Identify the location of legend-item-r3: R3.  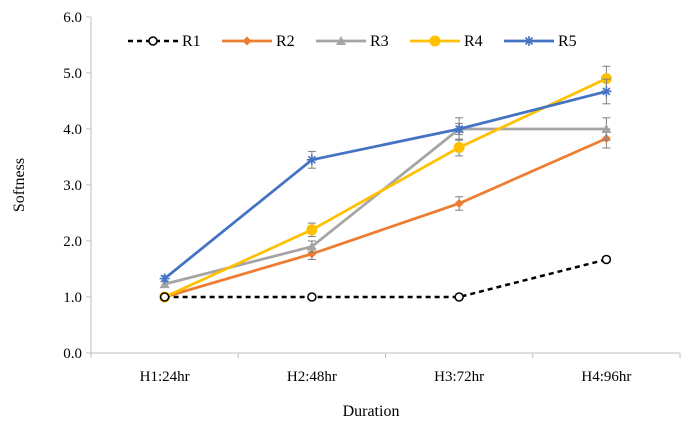
(352, 41).